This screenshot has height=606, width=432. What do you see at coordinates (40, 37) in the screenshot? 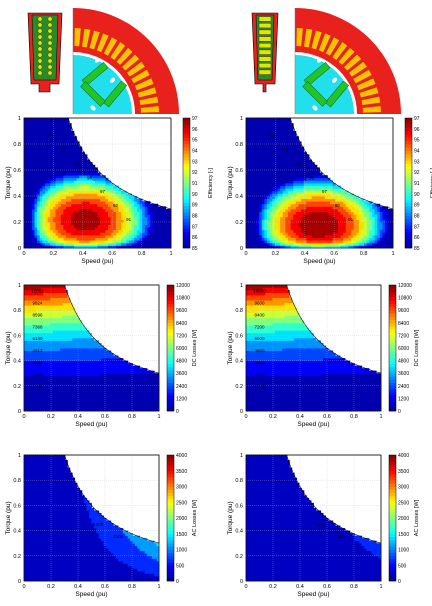
I see `wire-strand` at bounding box center [40, 37].